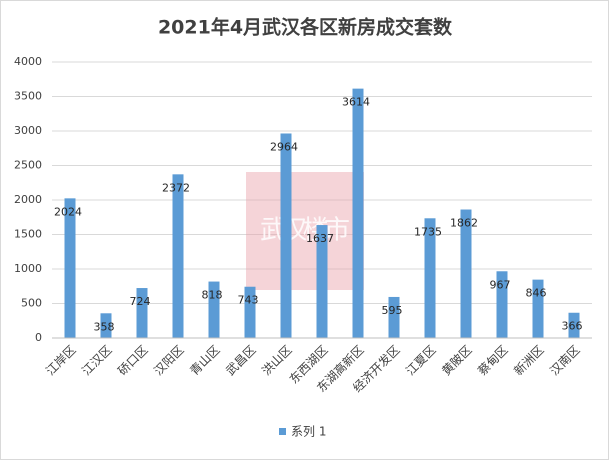  Describe the element at coordinates (140, 301) in the screenshot. I see `data-label: 724` at that location.